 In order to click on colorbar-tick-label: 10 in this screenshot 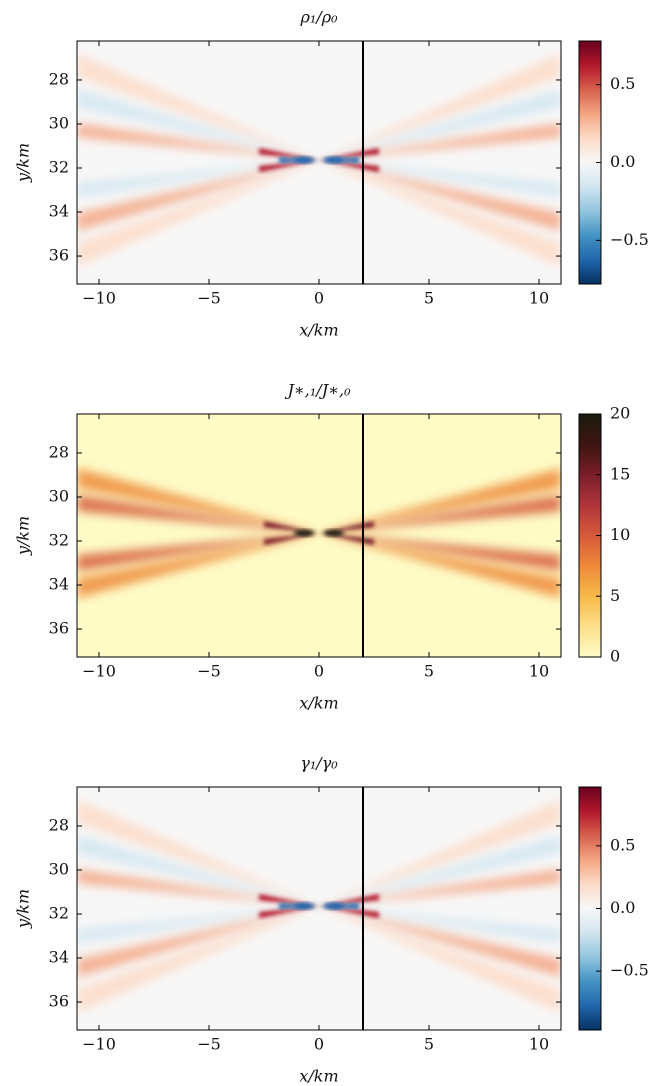, I will do `click(620, 534)`.